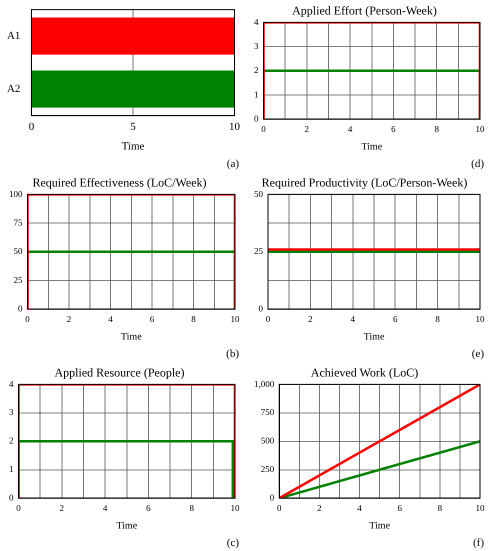 The image size is (490, 551). Describe the element at coordinates (232, 164) in the screenshot. I see `text: (a)` at that location.